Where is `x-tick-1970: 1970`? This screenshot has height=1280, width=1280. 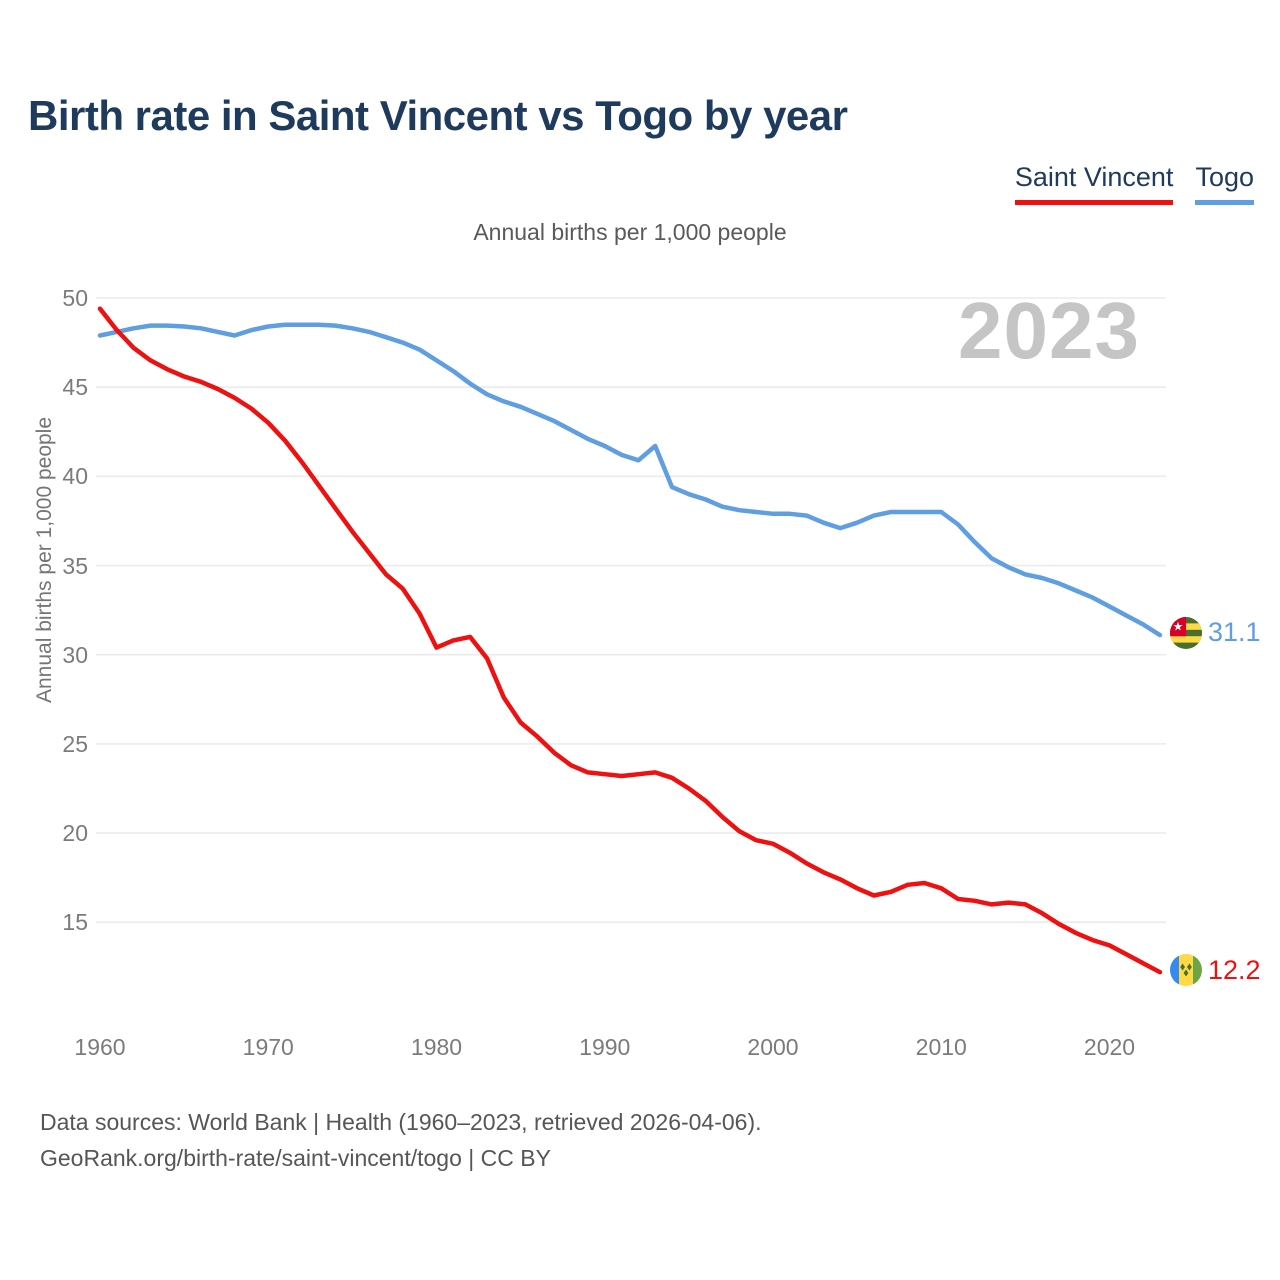 x-tick-1970: 1970 is located at coordinates (268, 1047).